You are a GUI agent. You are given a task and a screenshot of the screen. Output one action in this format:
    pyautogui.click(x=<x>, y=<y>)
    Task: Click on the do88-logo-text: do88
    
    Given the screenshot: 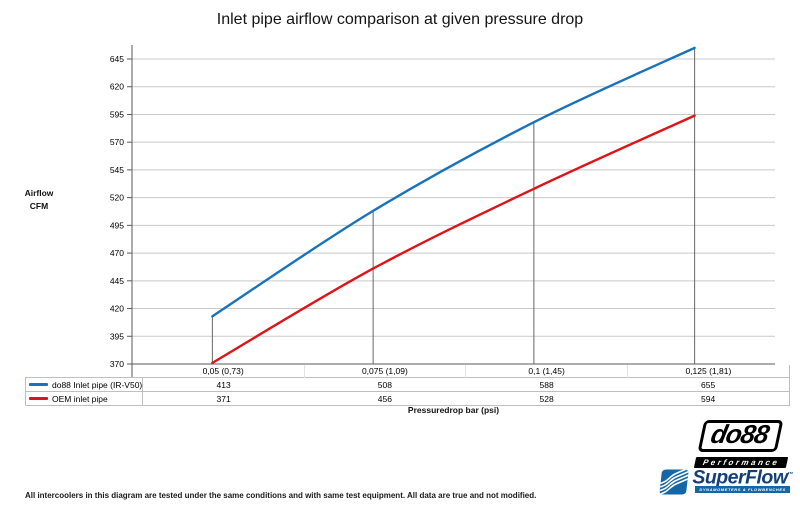 What is the action you would take?
    pyautogui.click(x=740, y=434)
    